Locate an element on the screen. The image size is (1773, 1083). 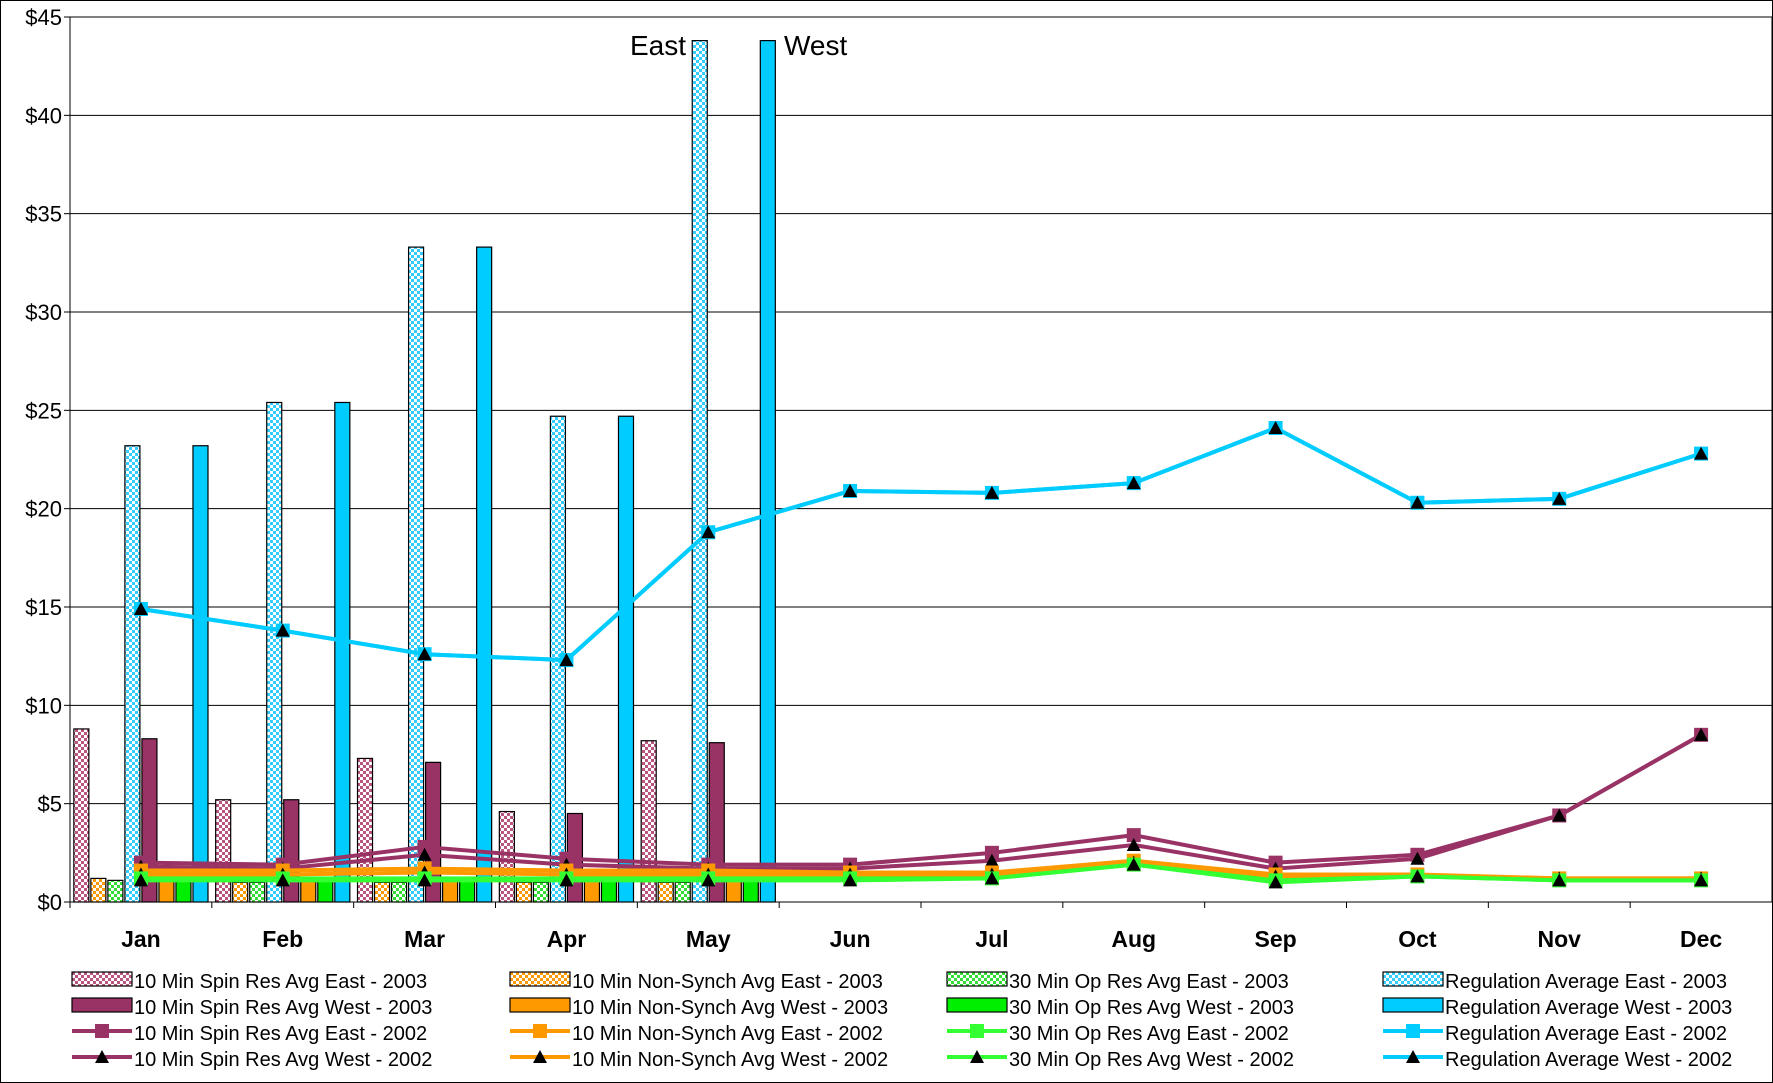
y-tick-label: $40 is located at coordinates (43, 115).